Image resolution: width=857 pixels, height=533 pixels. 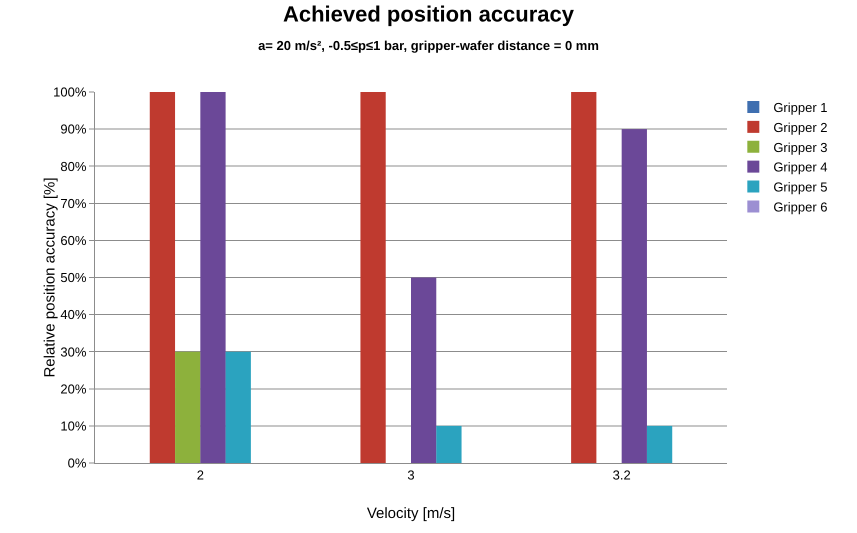 I want to click on legend-label: Gripper 1, so click(x=800, y=108).